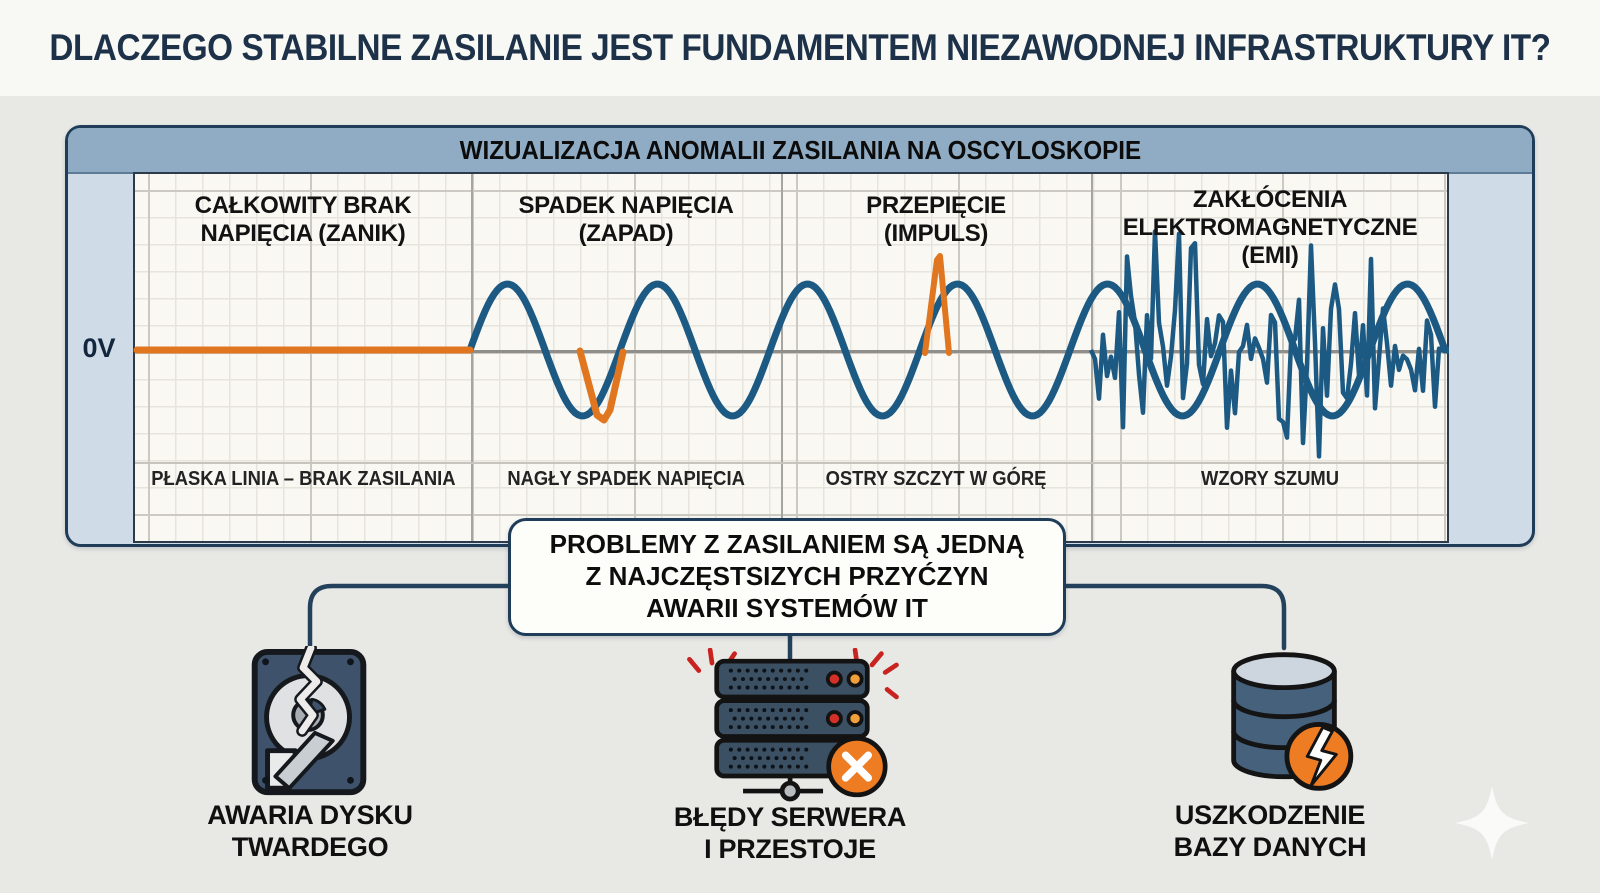 The width and height of the screenshot is (1600, 893). Describe the element at coordinates (99, 348) in the screenshot. I see `zero-volt-label: 0V` at that location.